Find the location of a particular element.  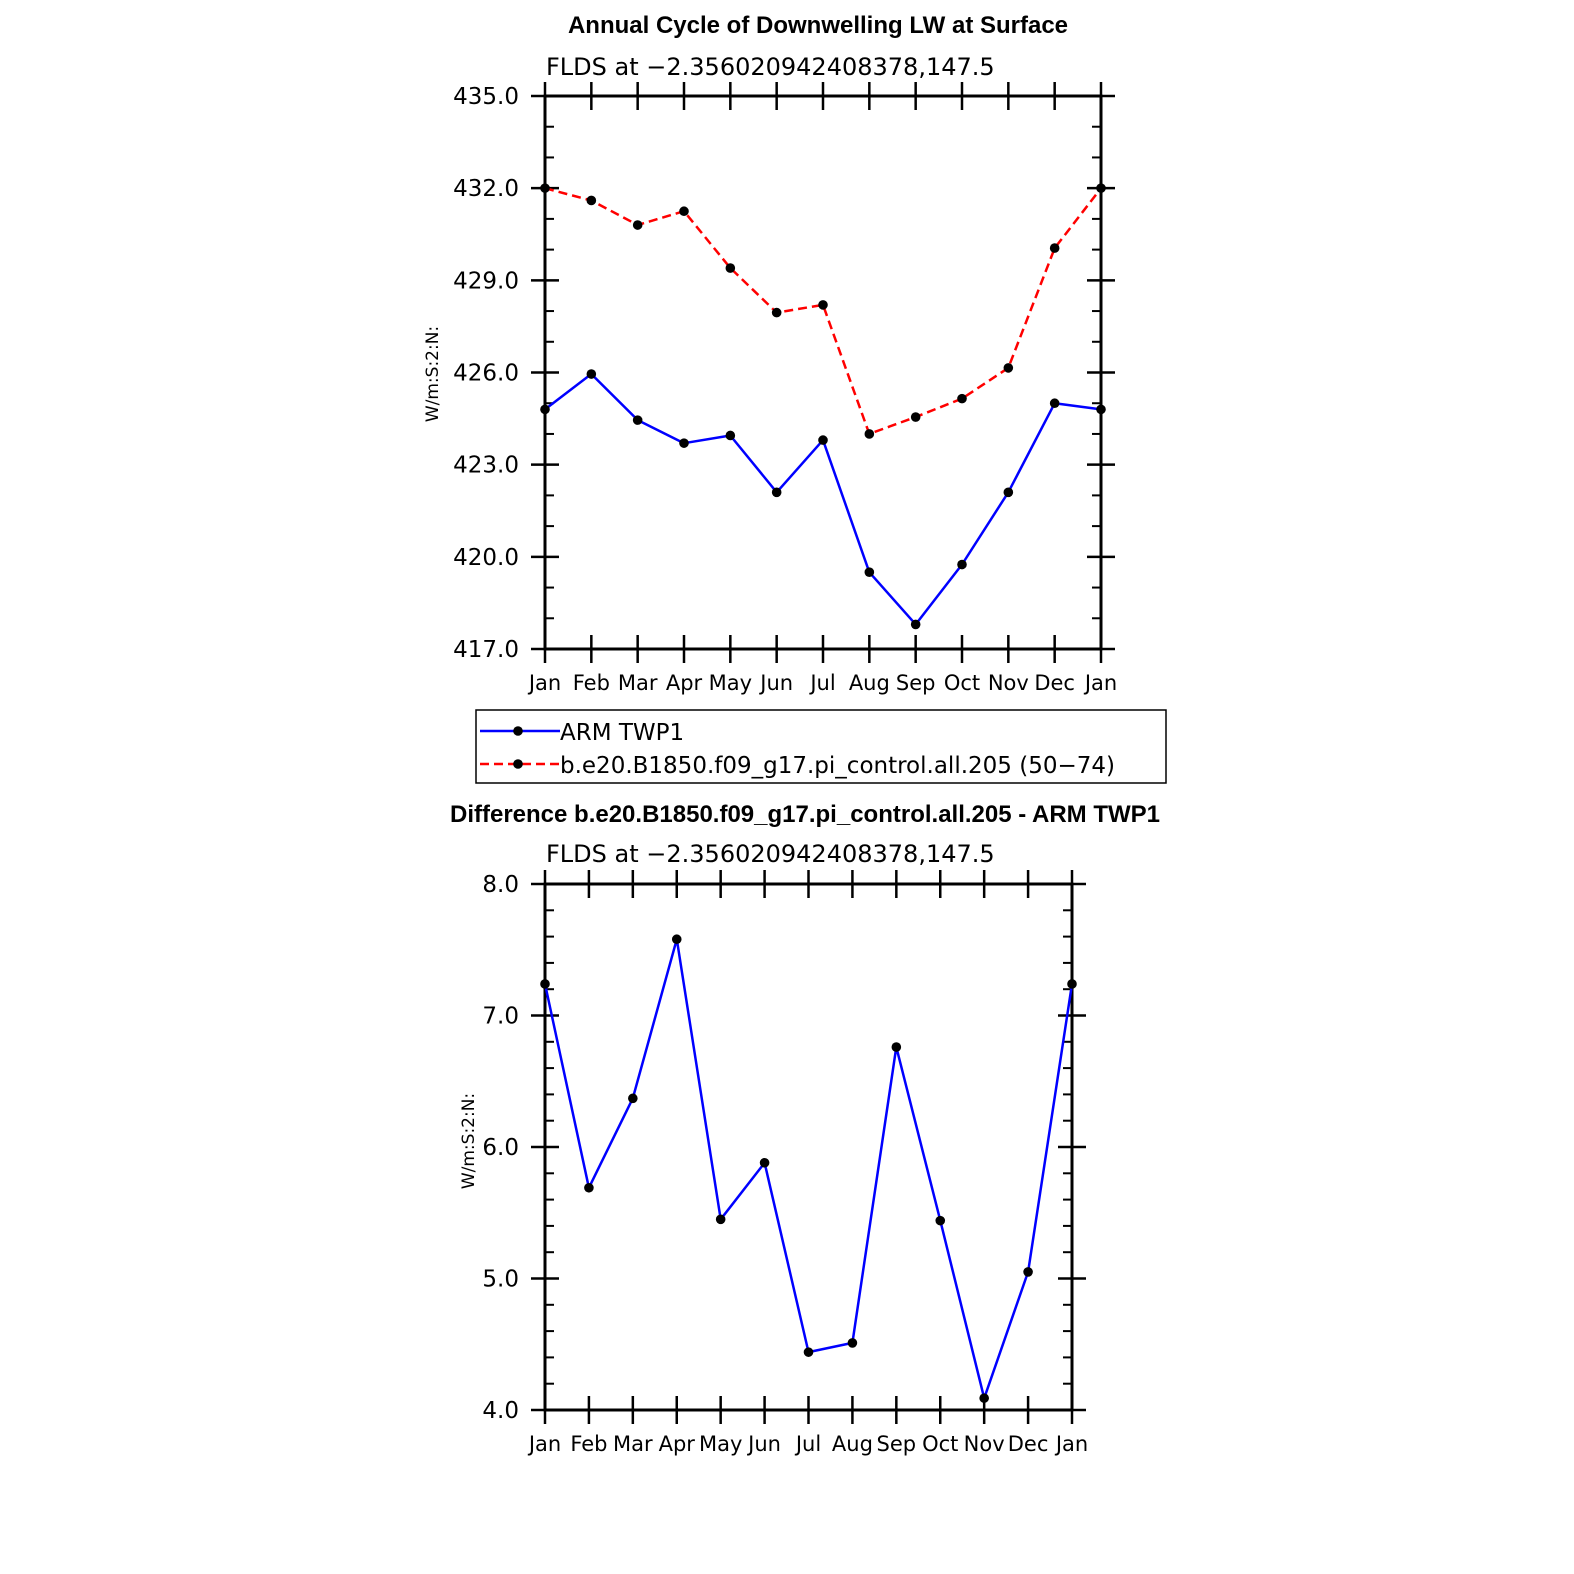

y-tick-label: 435.0 is located at coordinates (486, 97).